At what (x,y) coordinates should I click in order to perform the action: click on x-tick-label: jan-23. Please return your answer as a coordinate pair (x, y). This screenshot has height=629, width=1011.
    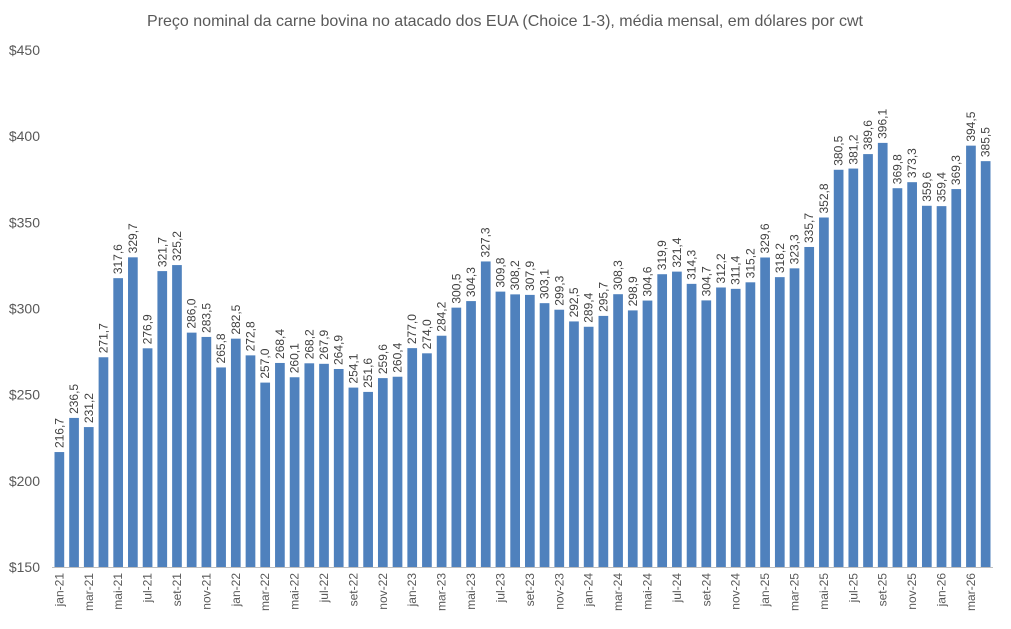
    Looking at the image, I should click on (412, 590).